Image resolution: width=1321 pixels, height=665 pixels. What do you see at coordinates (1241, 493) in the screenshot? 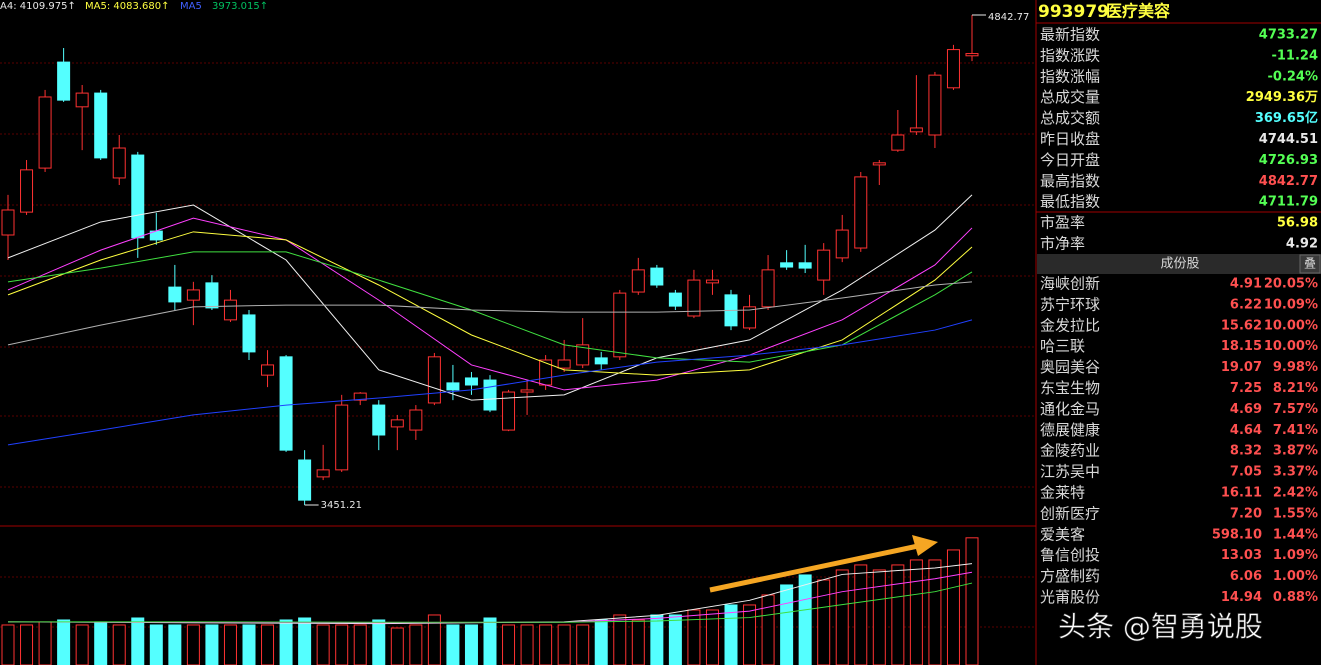
I see `stock-price: 16.11` at bounding box center [1241, 493].